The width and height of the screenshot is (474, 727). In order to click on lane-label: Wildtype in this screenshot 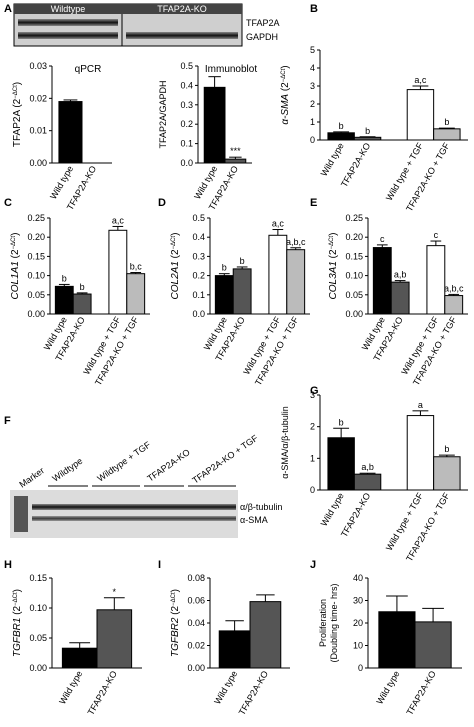, I will do `click(68, 9)`.